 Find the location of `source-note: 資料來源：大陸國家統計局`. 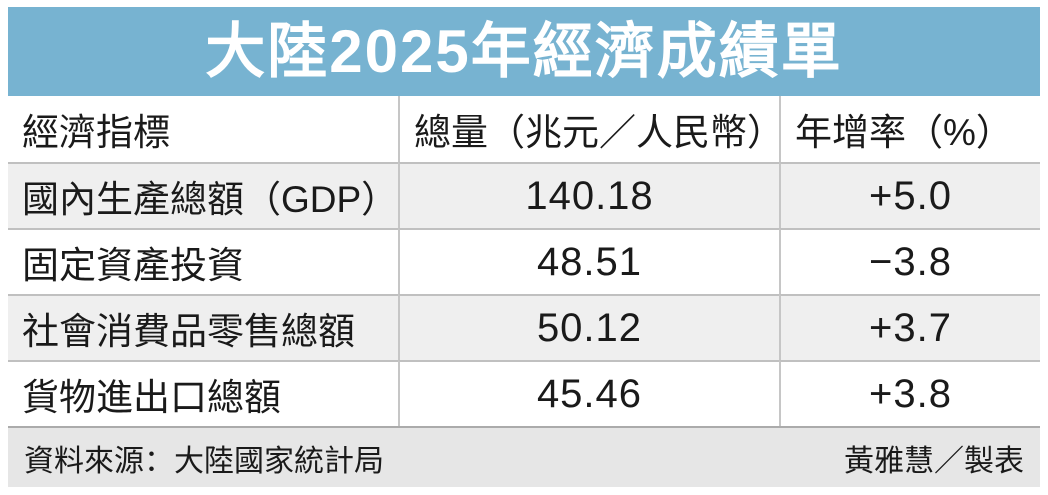

source-note: 資料來源：大陸國家統計局 is located at coordinates (204, 461).